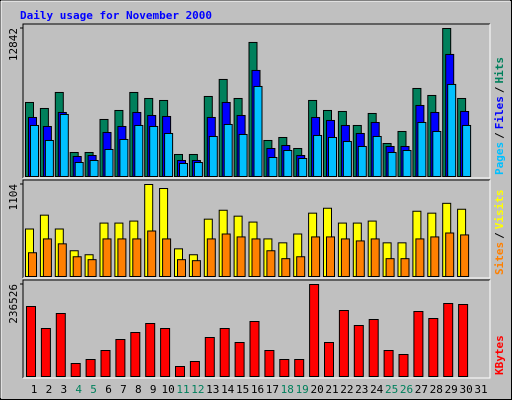  What do you see at coordinates (257, 389) in the screenshot?
I see `x-tick-label: 16` at bounding box center [257, 389].